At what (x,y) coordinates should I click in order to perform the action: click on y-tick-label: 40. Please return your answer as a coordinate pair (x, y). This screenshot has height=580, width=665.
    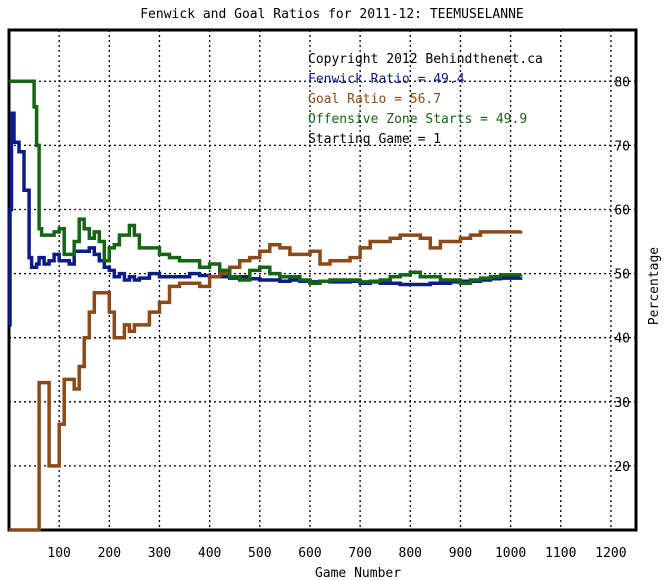
    Looking at the image, I should click on (622, 339).